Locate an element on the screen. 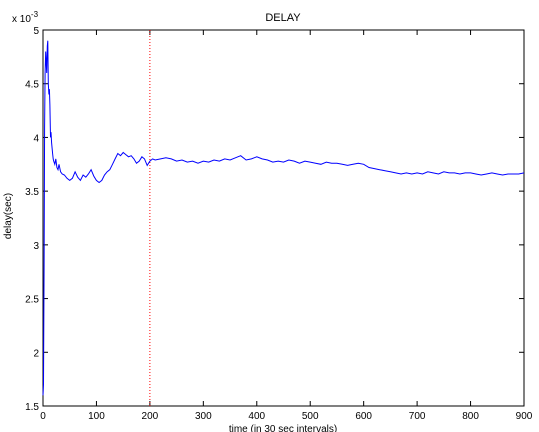 The width and height of the screenshot is (539, 432). y-axis-exponent-base: x 10 is located at coordinates (21, 19).